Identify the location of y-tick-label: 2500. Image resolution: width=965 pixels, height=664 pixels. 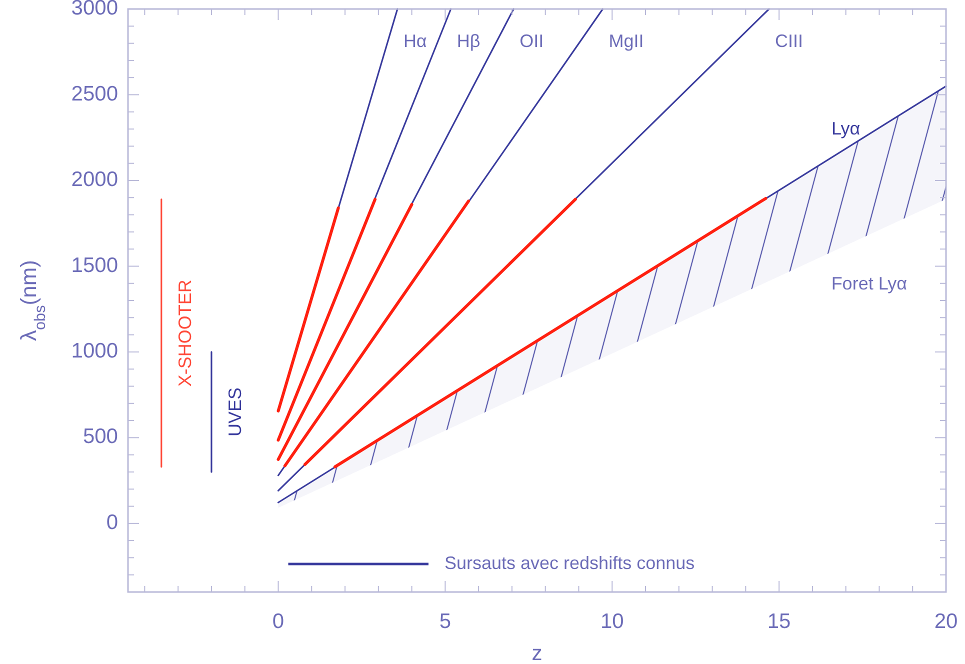
(94, 94).